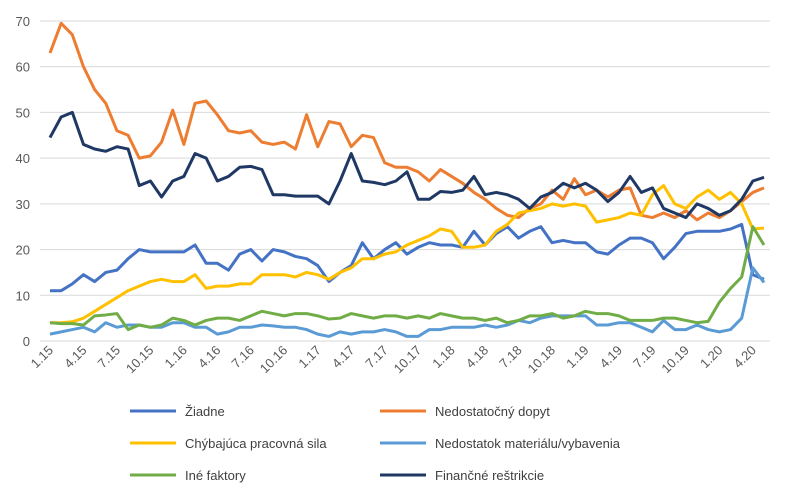  Describe the element at coordinates (75, 357) in the screenshot. I see `x-tick-label: 4.15` at that location.